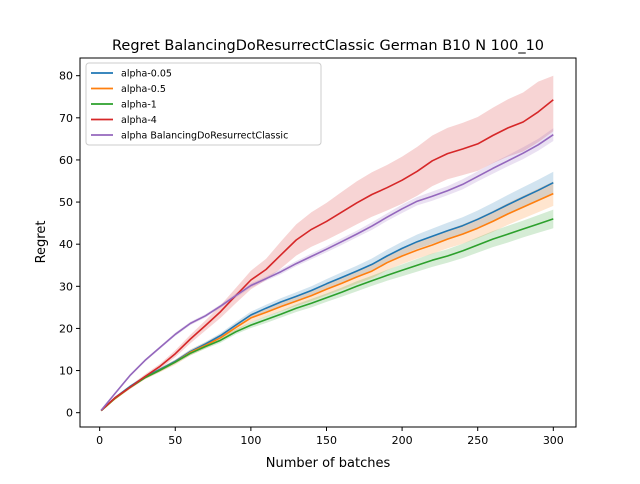  Describe the element at coordinates (146, 74) in the screenshot. I see `legend-label-alpha-0-05: alpha-0.05` at that location.